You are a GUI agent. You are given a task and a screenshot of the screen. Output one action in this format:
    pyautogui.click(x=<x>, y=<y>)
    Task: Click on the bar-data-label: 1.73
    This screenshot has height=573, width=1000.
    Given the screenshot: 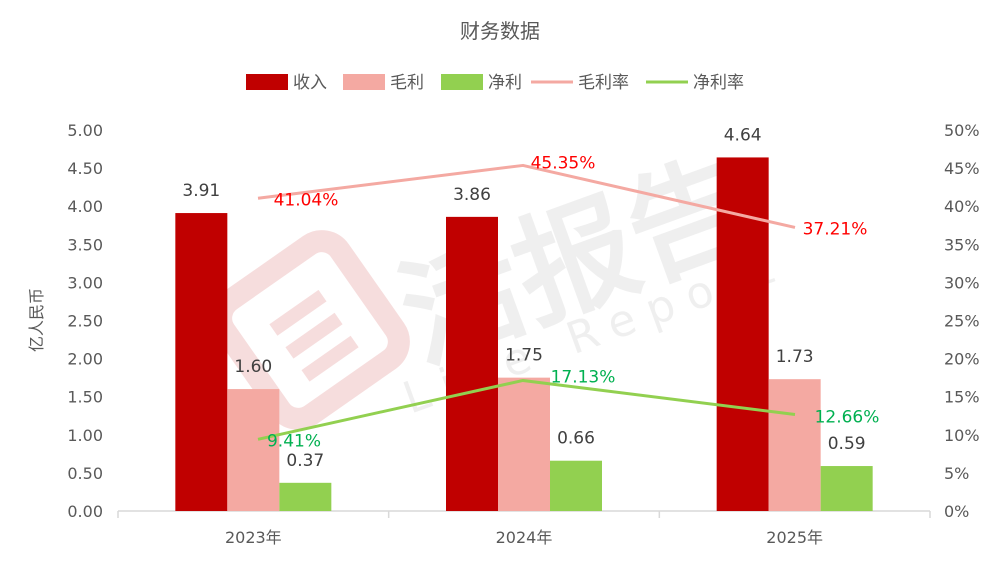 What is the action you would take?
    pyautogui.click(x=795, y=357)
    